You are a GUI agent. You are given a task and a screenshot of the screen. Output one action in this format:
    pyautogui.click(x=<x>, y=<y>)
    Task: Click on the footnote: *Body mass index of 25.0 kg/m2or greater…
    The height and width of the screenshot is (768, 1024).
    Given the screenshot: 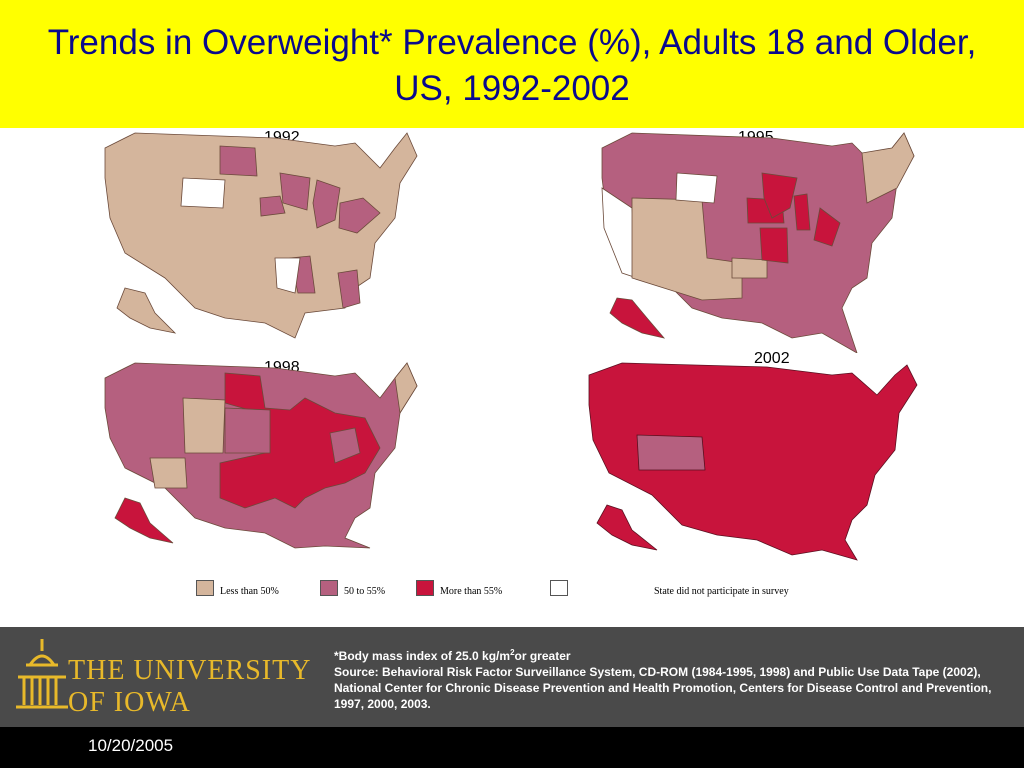 What is the action you would take?
    pyautogui.click(x=676, y=678)
    